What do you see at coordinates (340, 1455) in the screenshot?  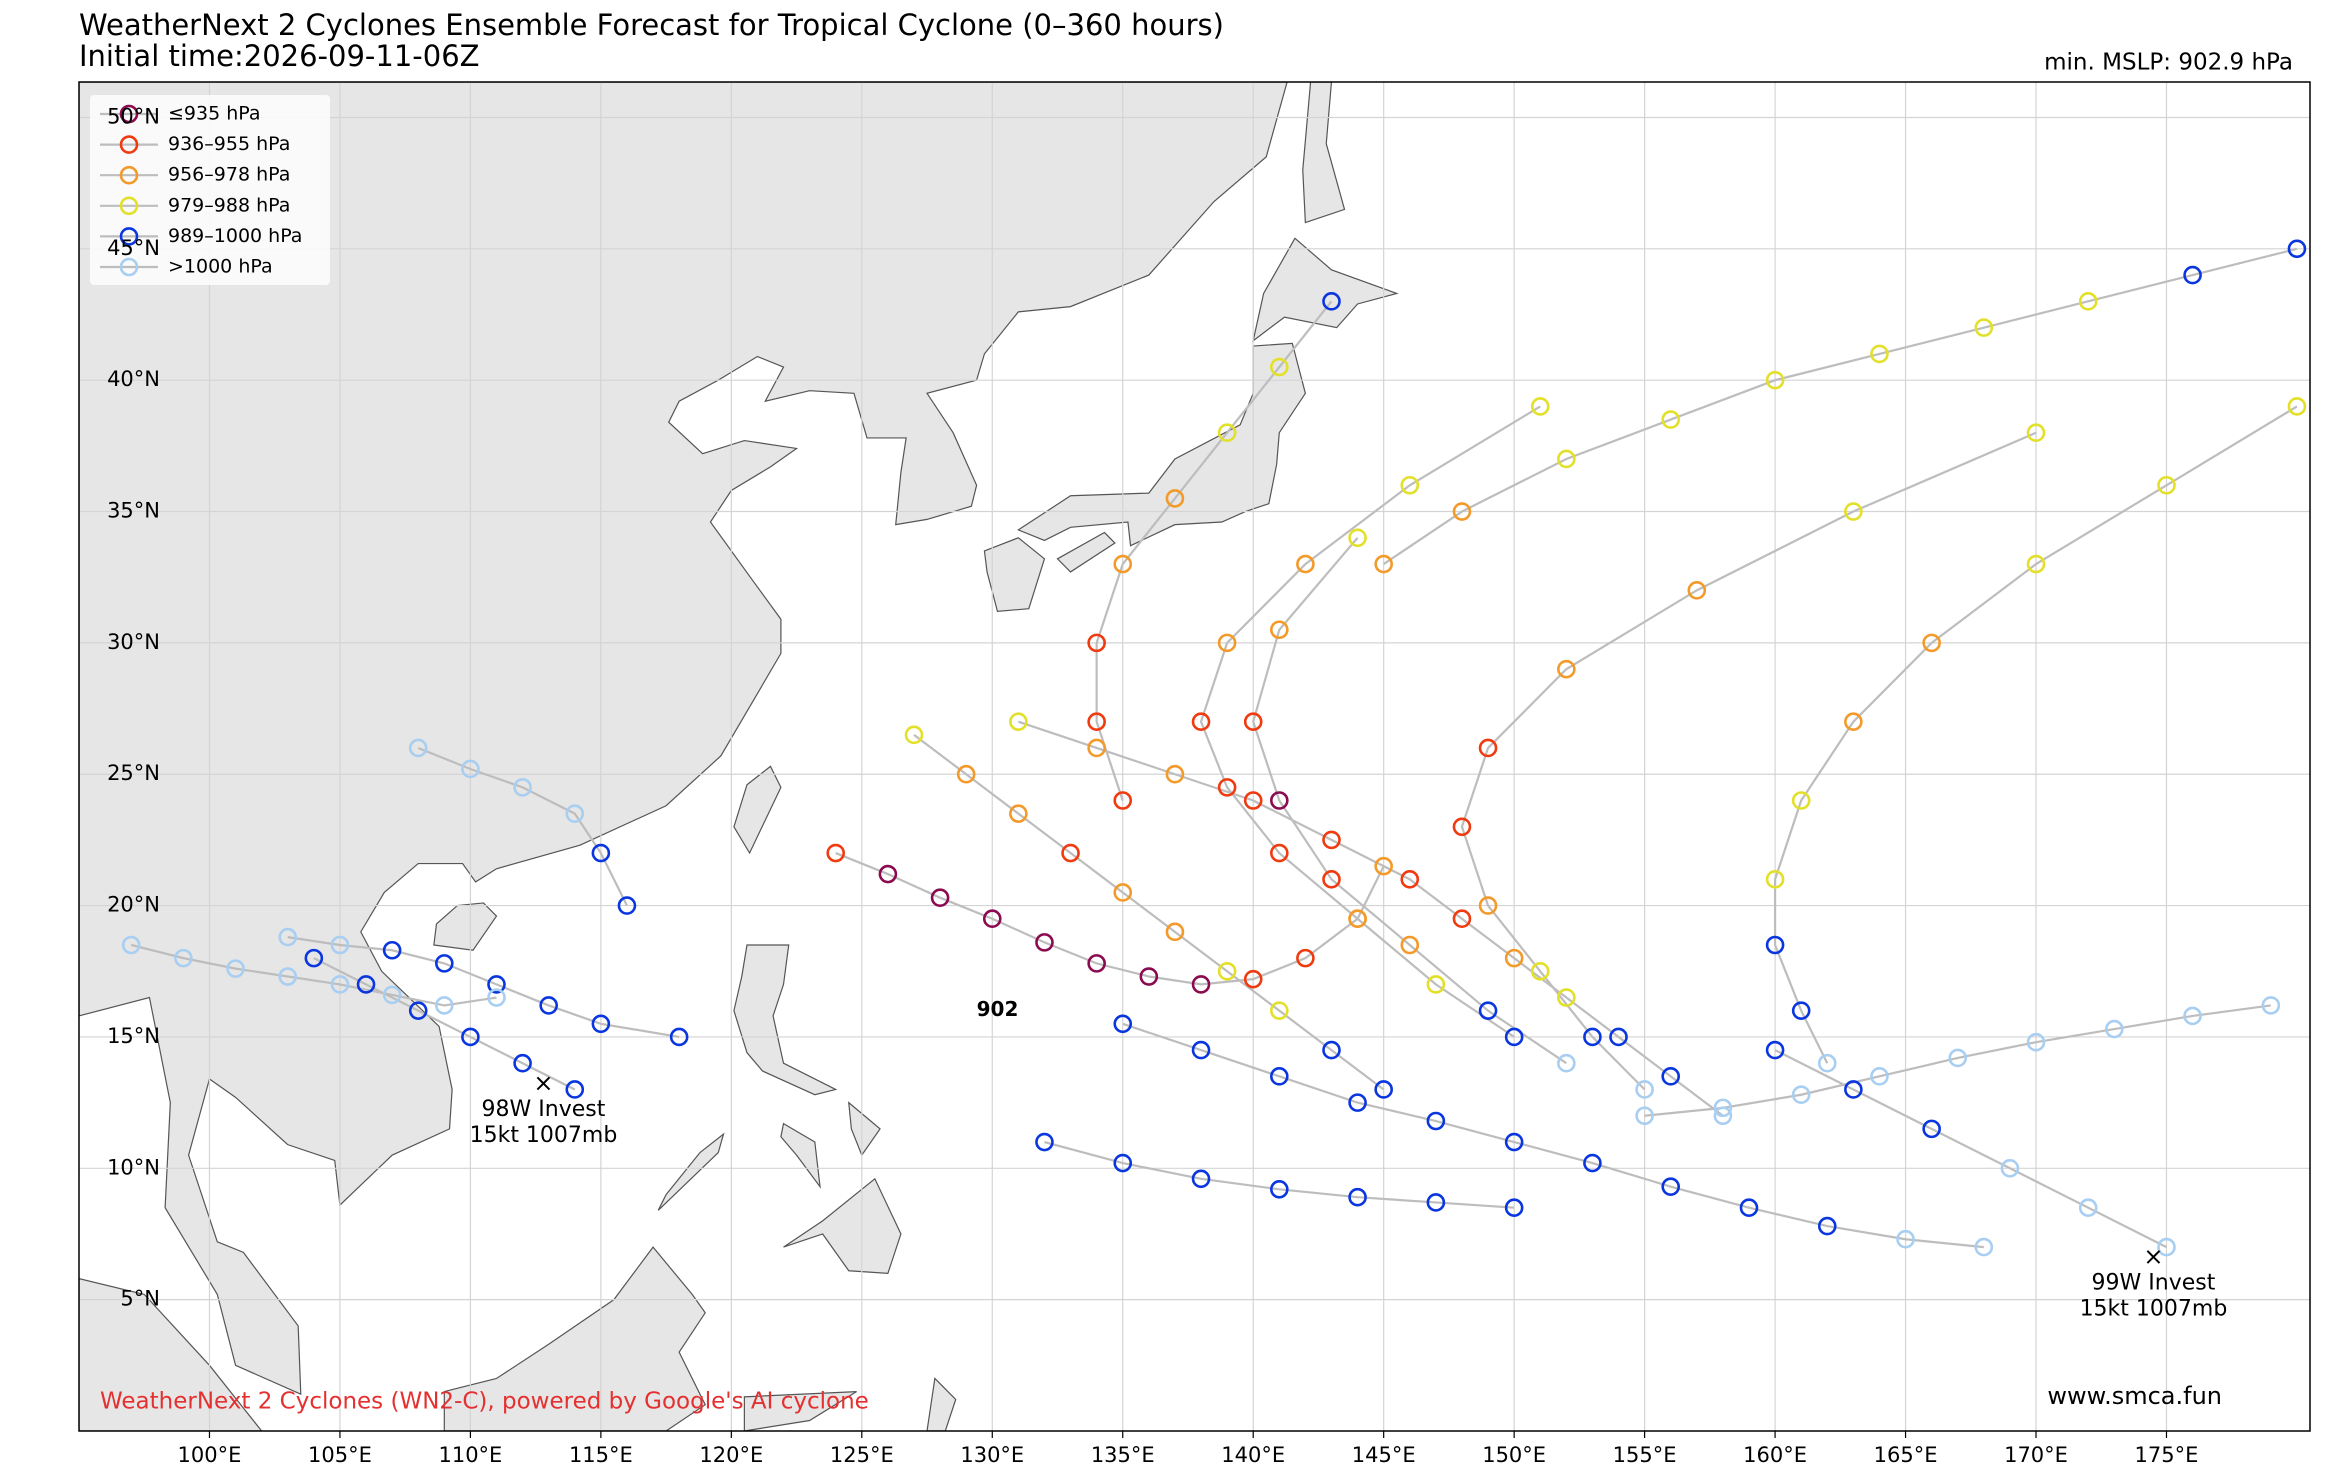 I see `x-tick-label: 105°E` at bounding box center [340, 1455].